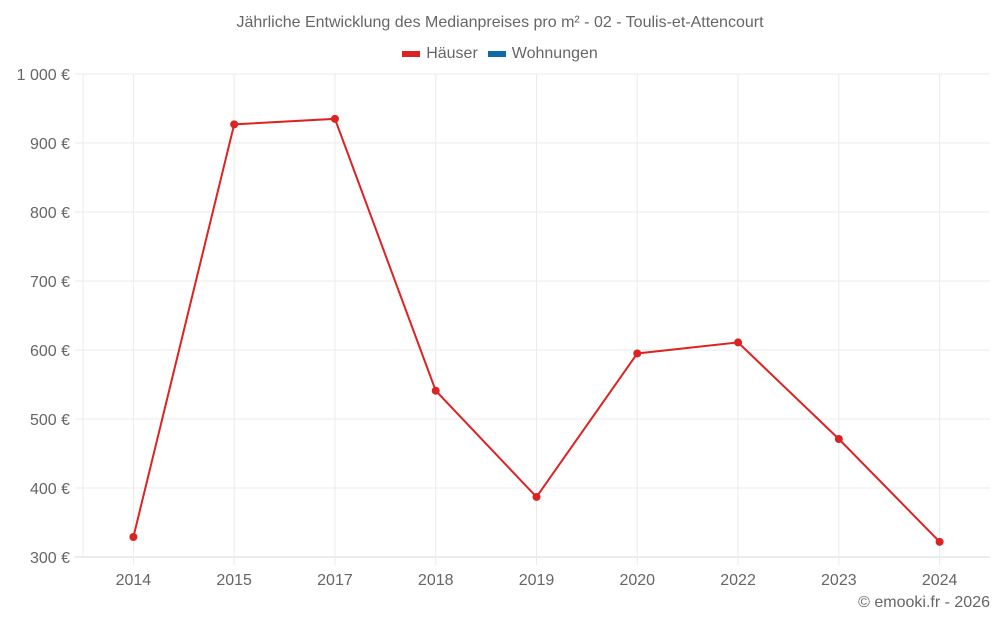  Describe the element at coordinates (50, 420) in the screenshot. I see `y-tick-label: 500 €` at that location.